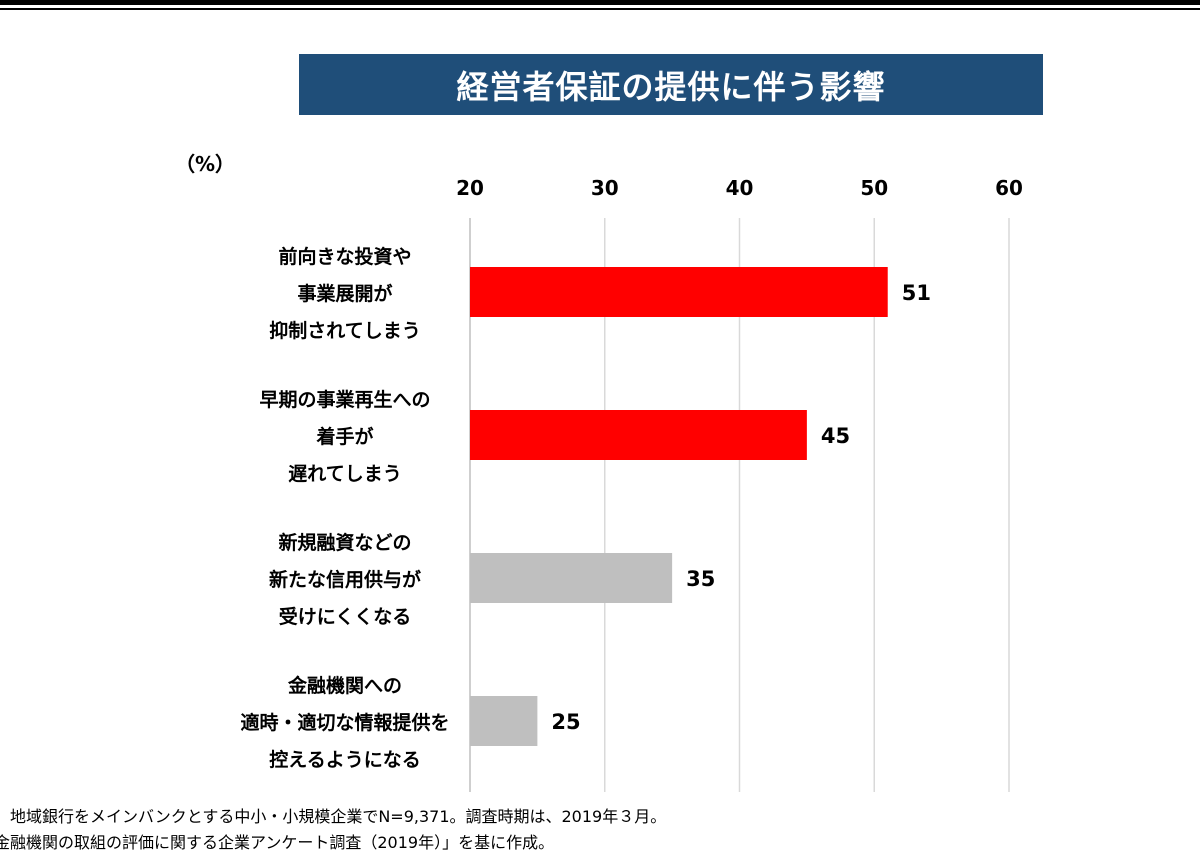 This screenshot has height=867, width=1200. What do you see at coordinates (344, 542) in the screenshot?
I see `category-label-3-line-1: 新規融資などの` at bounding box center [344, 542].